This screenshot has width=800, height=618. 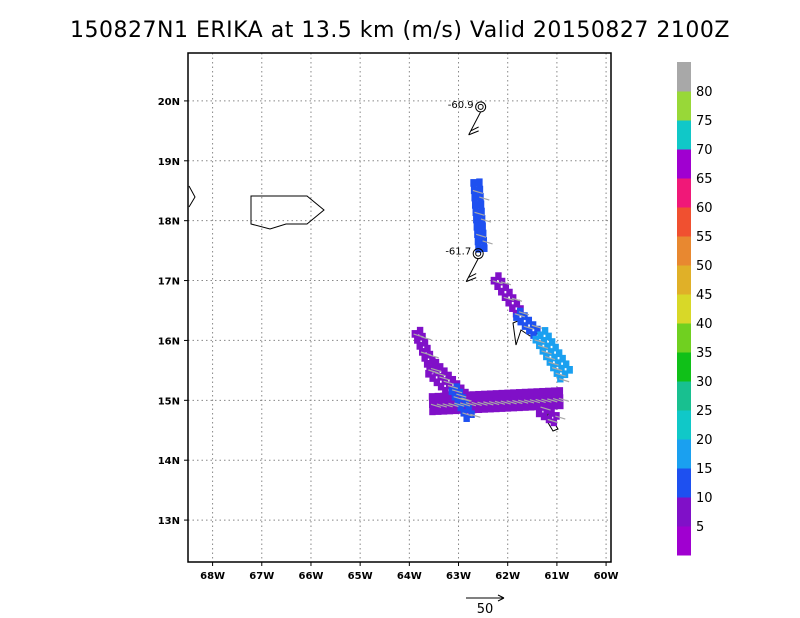 What do you see at coordinates (606, 576) in the screenshot?
I see `lon-tick-label: 60W` at bounding box center [606, 576].